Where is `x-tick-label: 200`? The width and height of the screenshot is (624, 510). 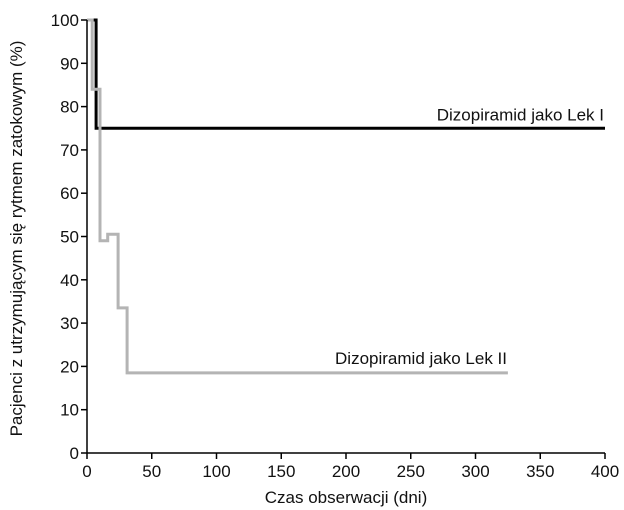
x-tick-label: 200 is located at coordinates (346, 471).